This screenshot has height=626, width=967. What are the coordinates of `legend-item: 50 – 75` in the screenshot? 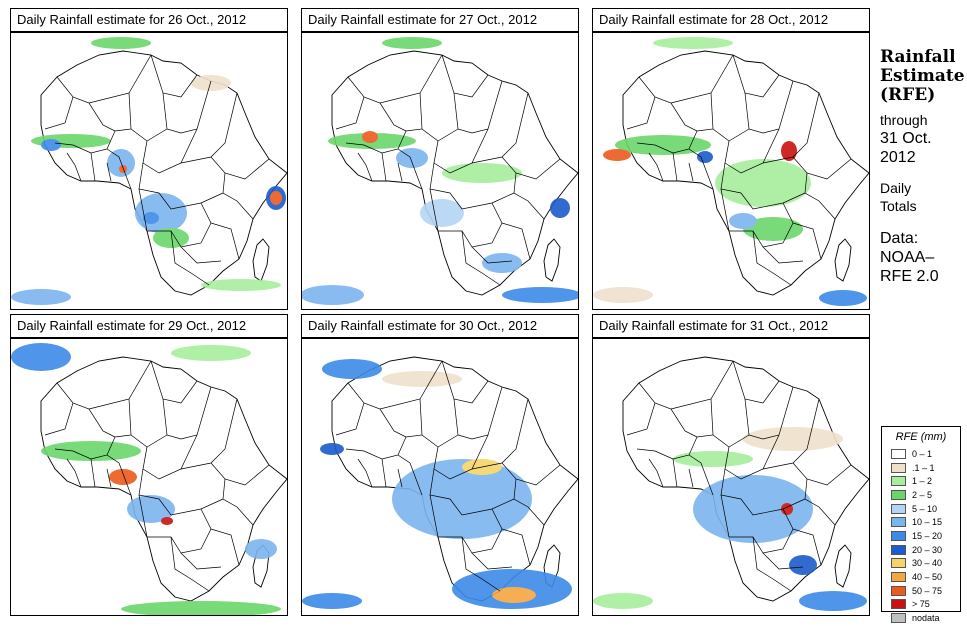 It's located at (921, 591).